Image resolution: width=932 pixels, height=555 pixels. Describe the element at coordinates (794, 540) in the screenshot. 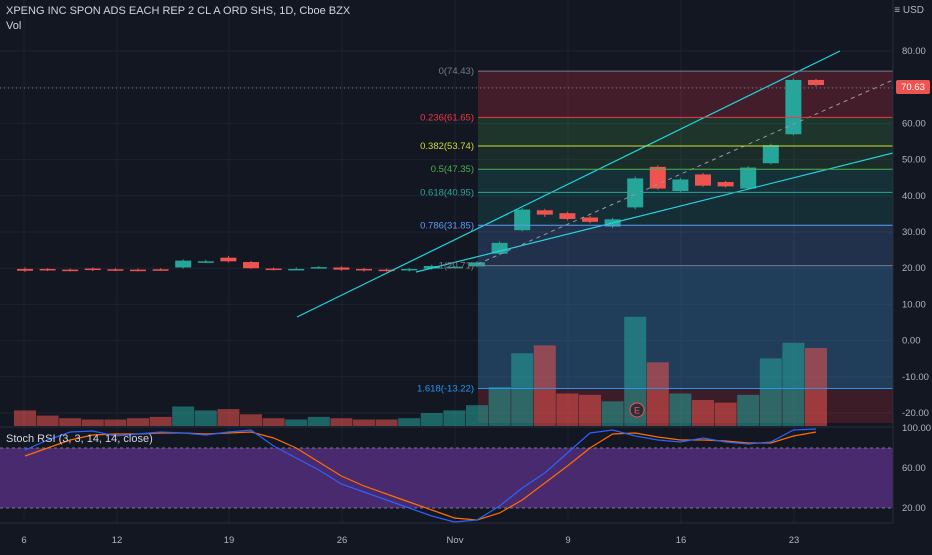

I see `date-axis-label: 23` at that location.